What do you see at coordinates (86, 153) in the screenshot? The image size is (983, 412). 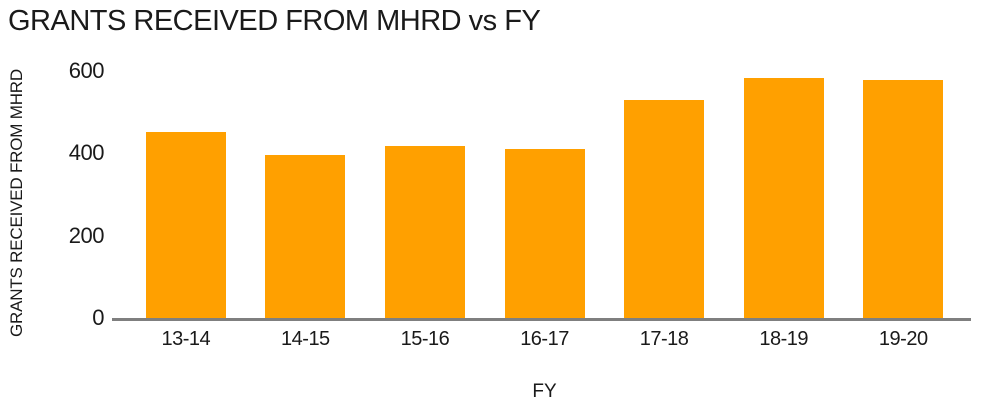 I see `y-tick-label: 400` at bounding box center [86, 153].